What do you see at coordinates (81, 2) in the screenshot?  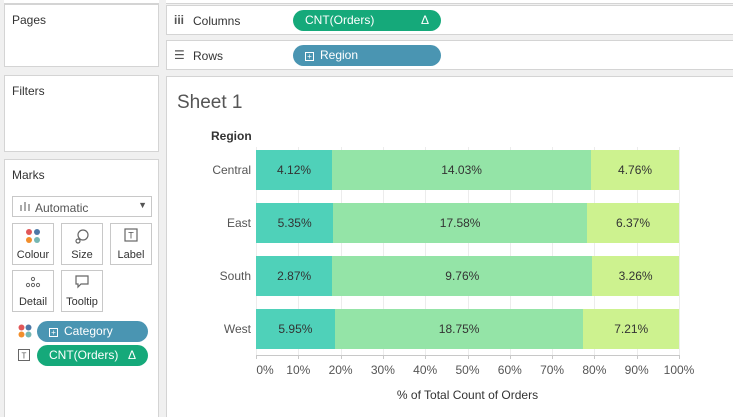 I see `top-strip-left` at bounding box center [81, 2].